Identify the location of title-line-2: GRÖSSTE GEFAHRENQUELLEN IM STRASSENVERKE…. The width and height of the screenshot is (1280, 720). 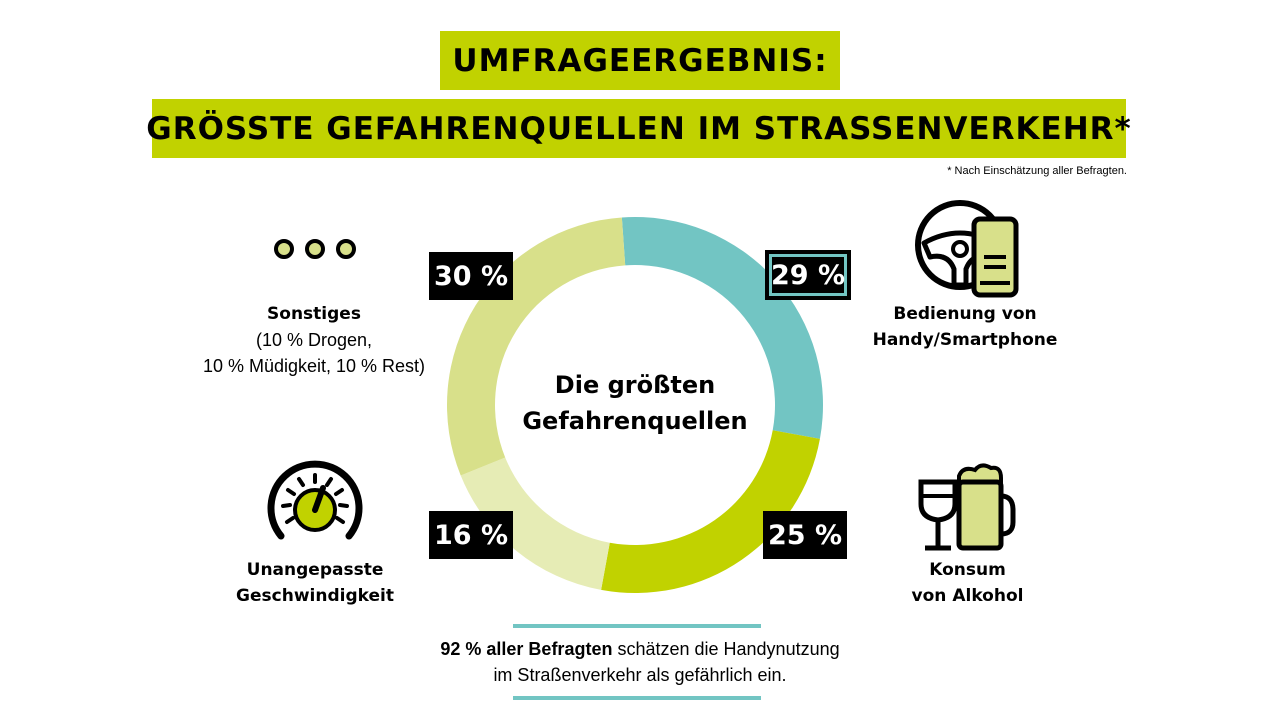
(638, 128).